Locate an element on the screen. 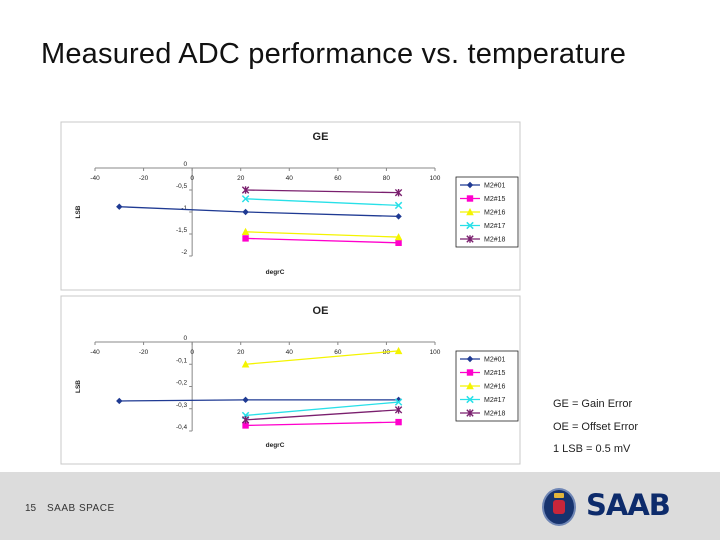 The height and width of the screenshot is (540, 720). logo-text: SAAB is located at coordinates (628, 505).